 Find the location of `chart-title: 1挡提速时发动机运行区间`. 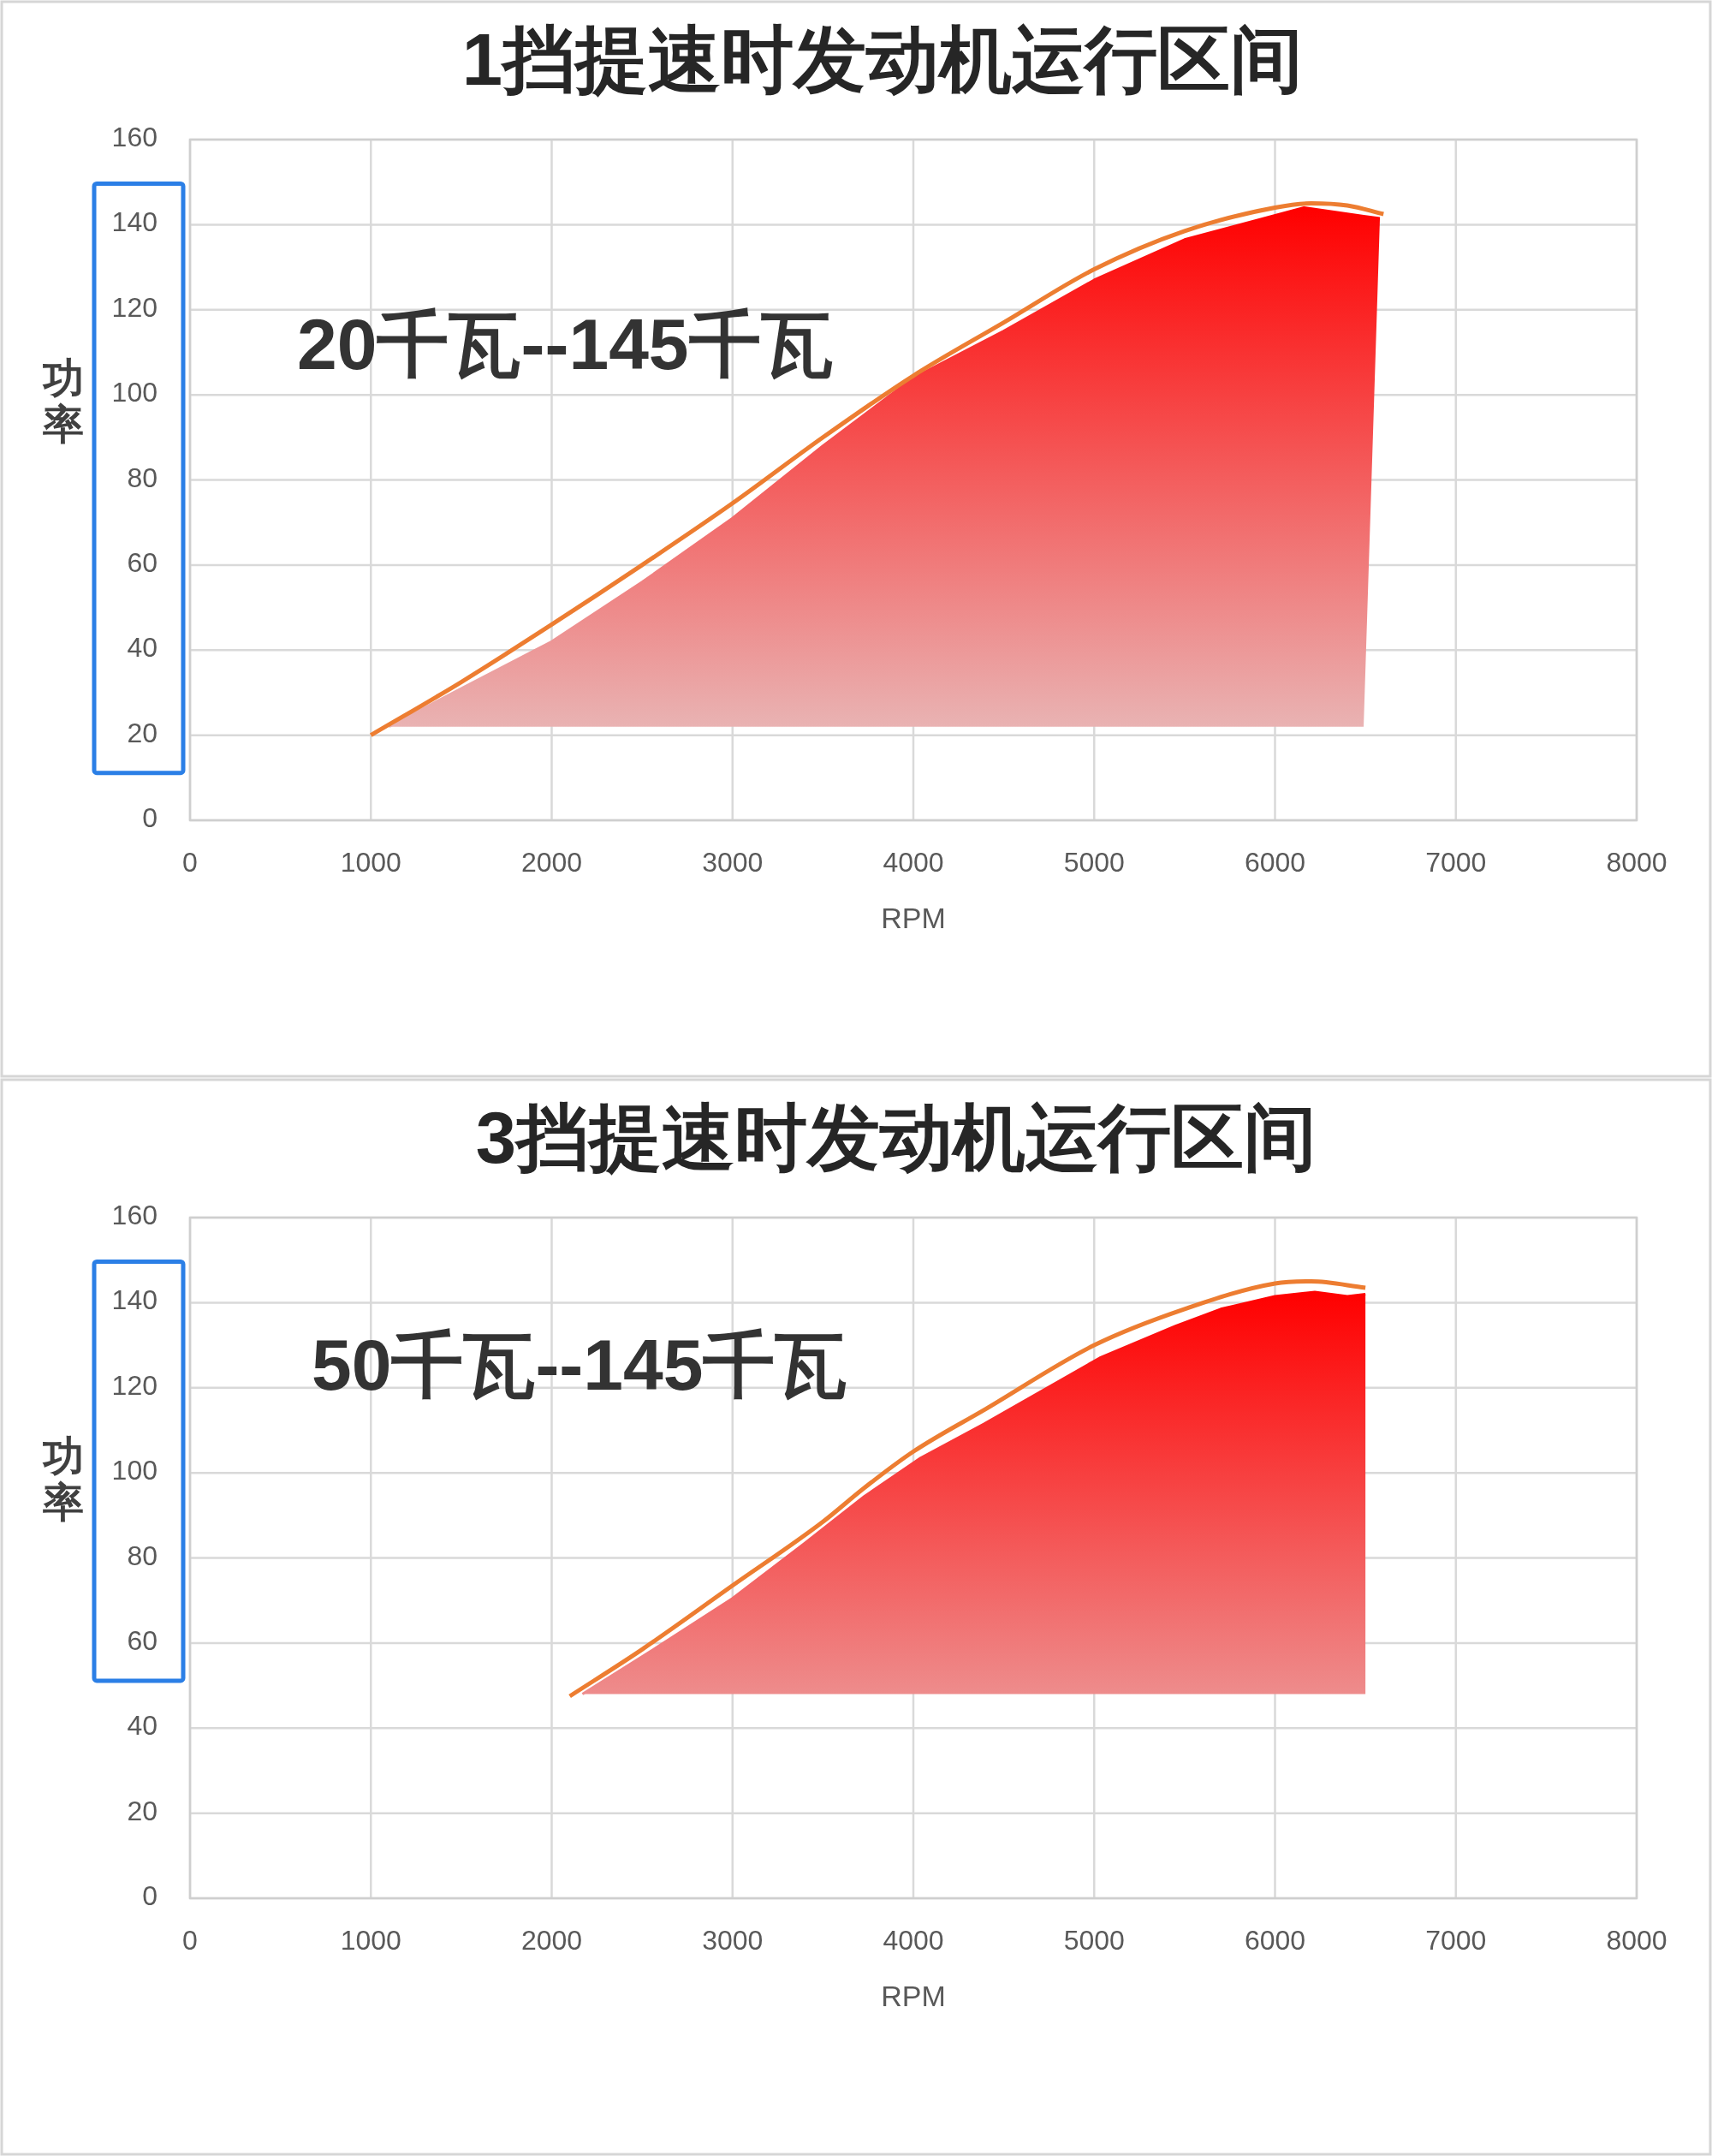

chart-title: 1挡提速时发动机运行区间 is located at coordinates (882, 60).